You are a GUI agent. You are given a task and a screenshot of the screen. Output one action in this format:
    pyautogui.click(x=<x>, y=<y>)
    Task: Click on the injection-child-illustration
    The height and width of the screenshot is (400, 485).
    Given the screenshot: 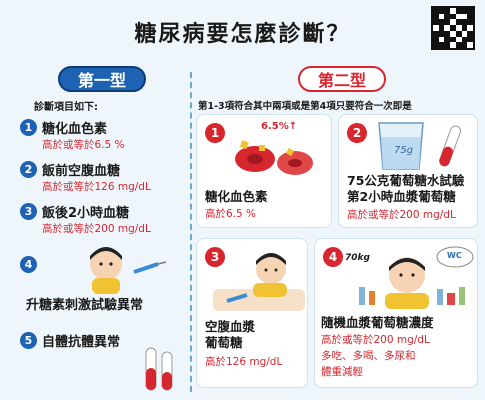 What is the action you would take?
    pyautogui.click(x=128, y=270)
    